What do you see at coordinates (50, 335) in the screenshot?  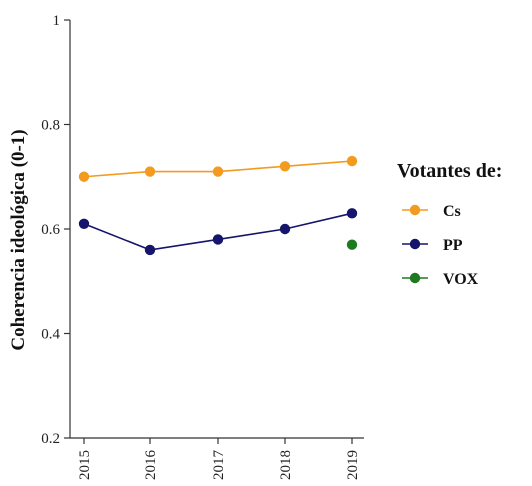 I see `y-tick-label: 0.4` at bounding box center [50, 335].